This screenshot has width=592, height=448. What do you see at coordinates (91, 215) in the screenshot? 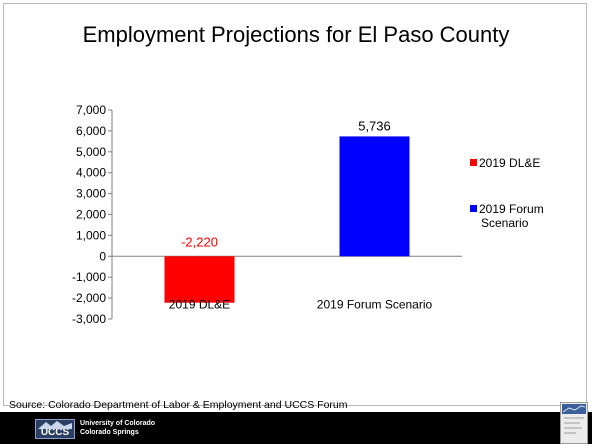
I see `y-tick-label: 2,000` at bounding box center [91, 215].